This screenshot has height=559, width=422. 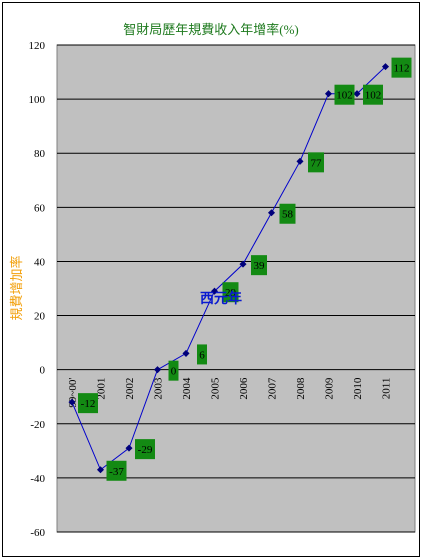 I want to click on data-label: -12, so click(x=88, y=403).